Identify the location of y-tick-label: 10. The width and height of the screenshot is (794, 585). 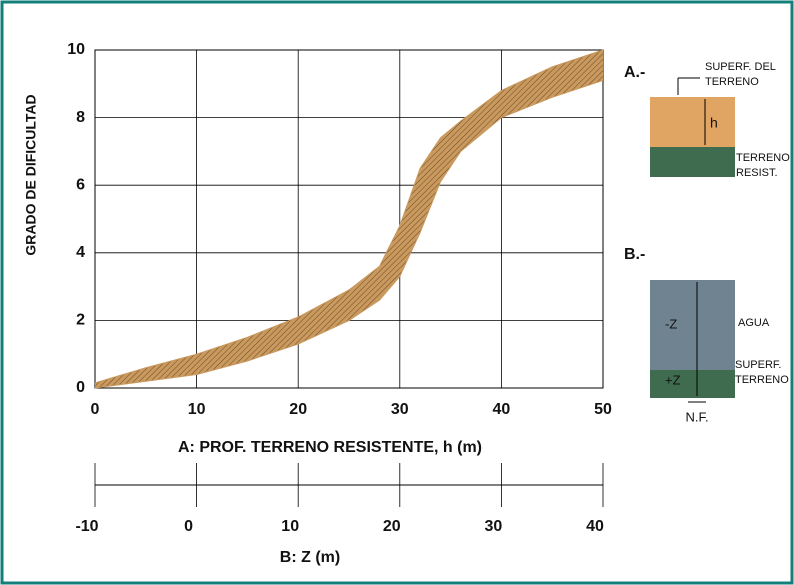
(76, 49).